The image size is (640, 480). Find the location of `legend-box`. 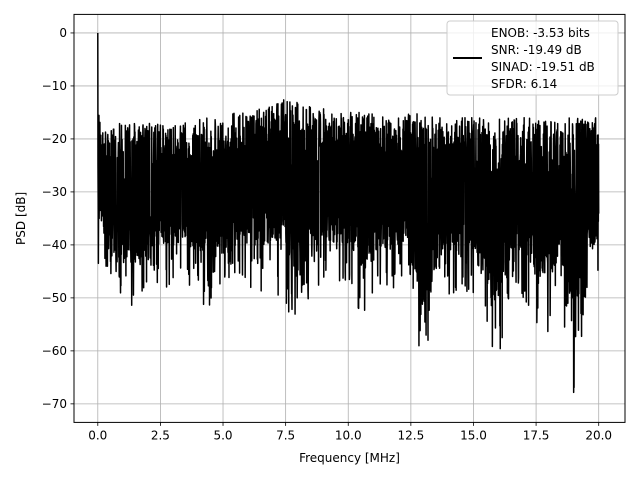

legend-box is located at coordinates (532, 58).